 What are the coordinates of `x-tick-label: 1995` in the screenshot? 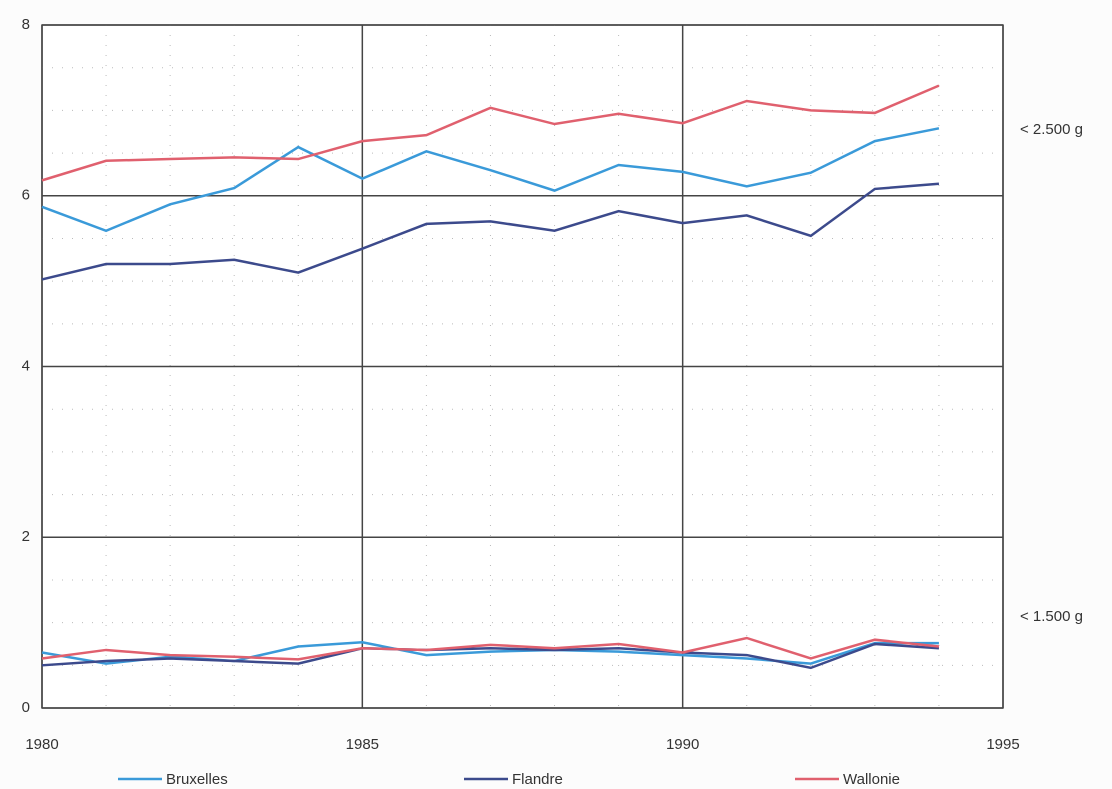 It's located at (1002, 744).